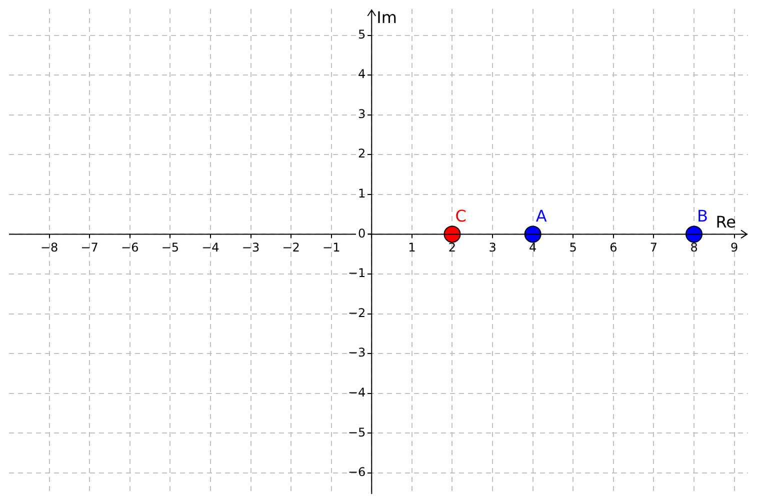 This screenshot has height=503, width=757. Describe the element at coordinates (362, 113) in the screenshot. I see `y-tick-label: 3` at that location.